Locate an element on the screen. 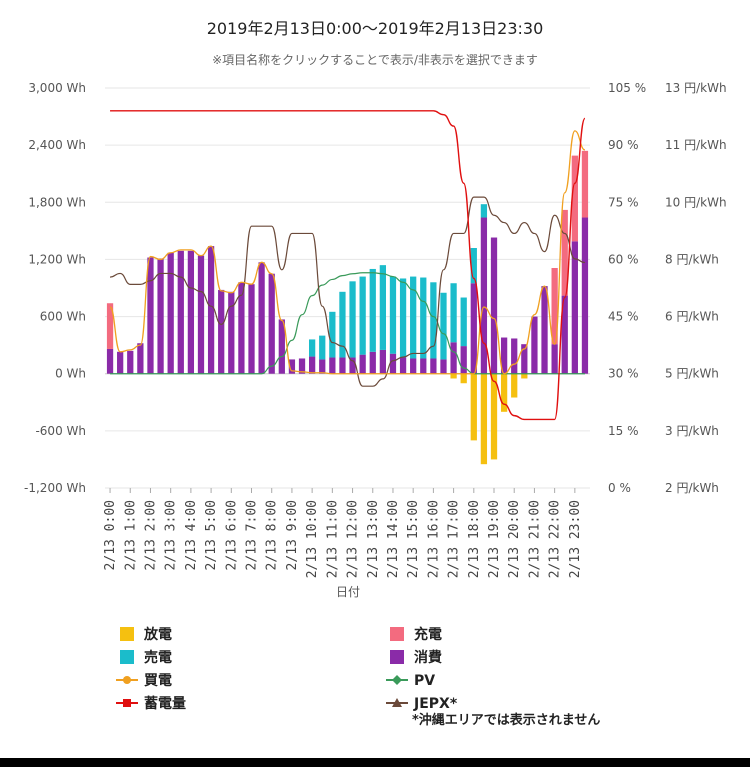 The image size is (750, 767). x-tick-label: 2/13 8:00 is located at coordinates (272, 535).